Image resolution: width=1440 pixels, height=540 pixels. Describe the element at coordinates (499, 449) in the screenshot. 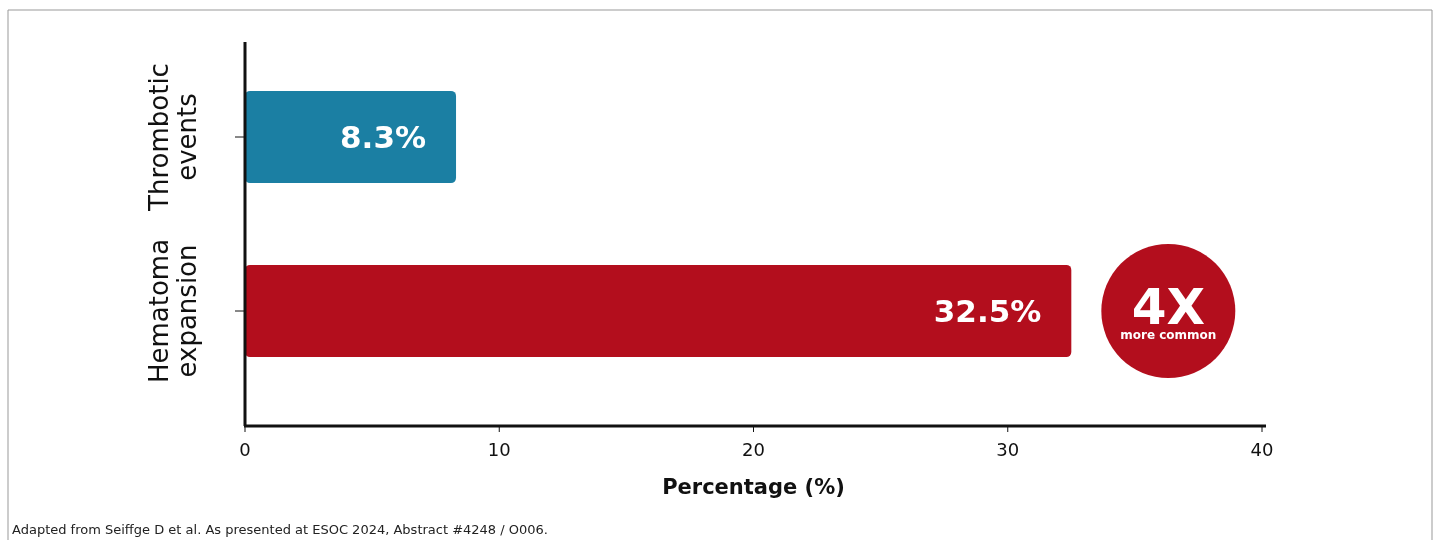

I see `x-tick-label: 10` at that location.